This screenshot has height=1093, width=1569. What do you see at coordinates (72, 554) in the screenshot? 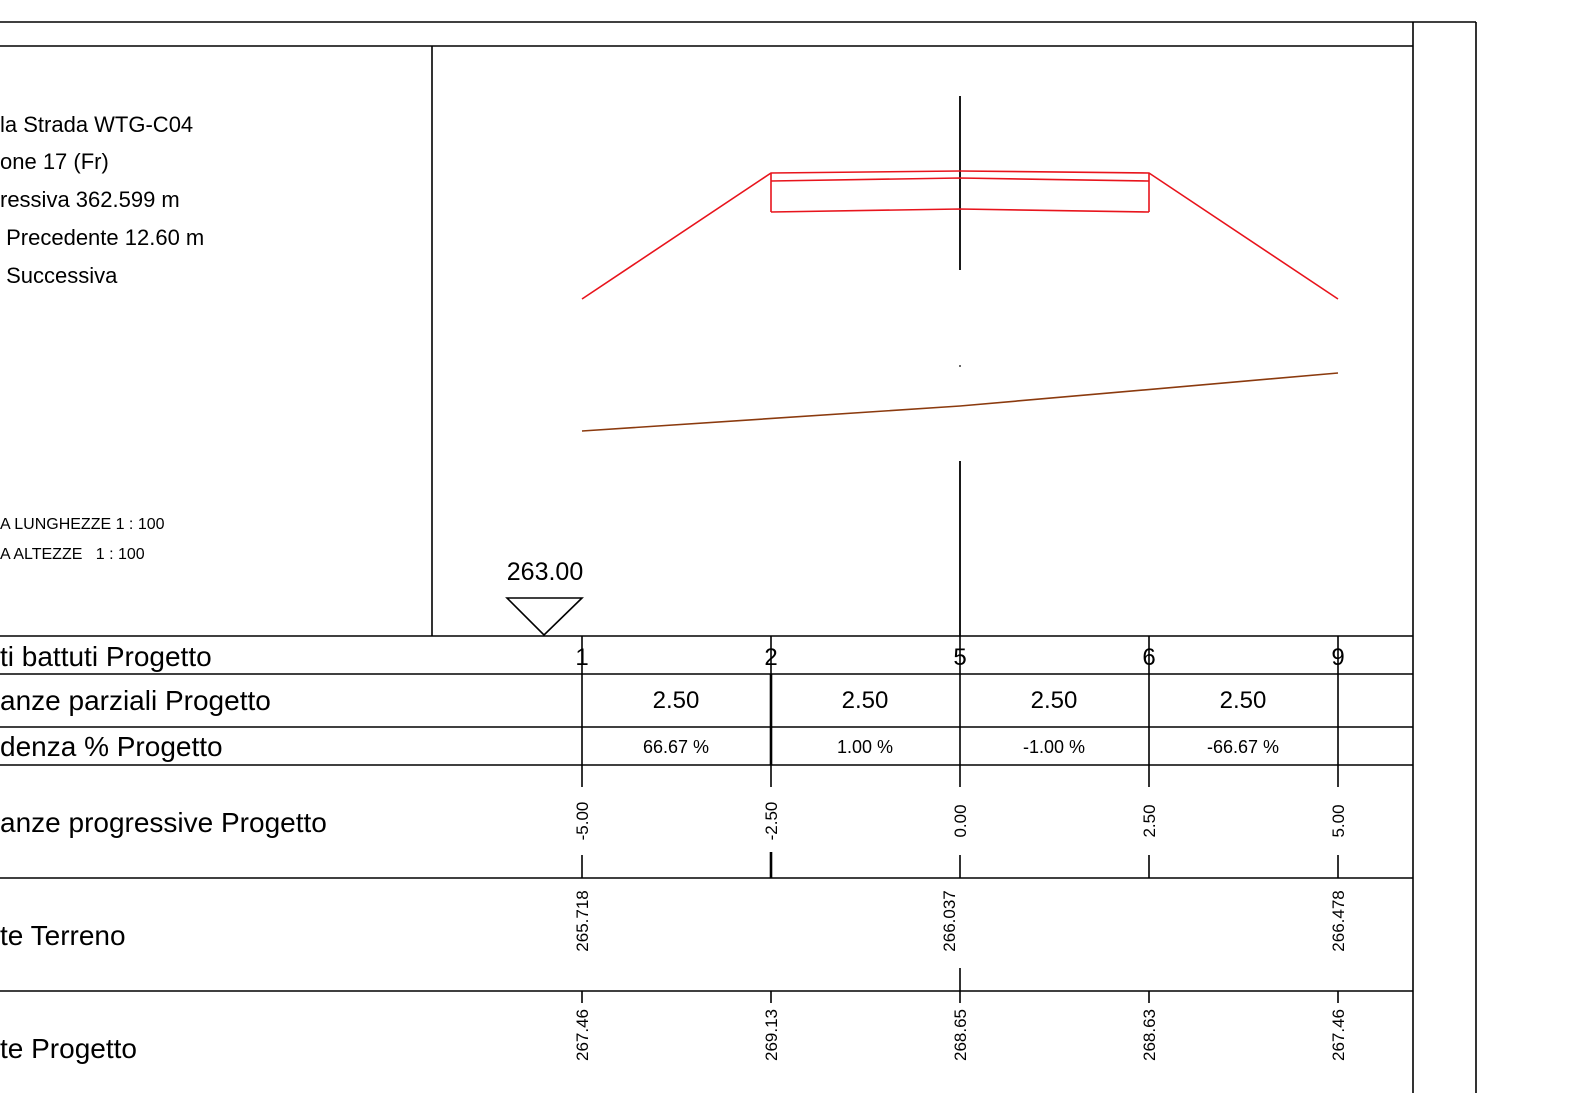
I see `scale-heights: A ALTEZZE 1 : 100` at bounding box center [72, 554].